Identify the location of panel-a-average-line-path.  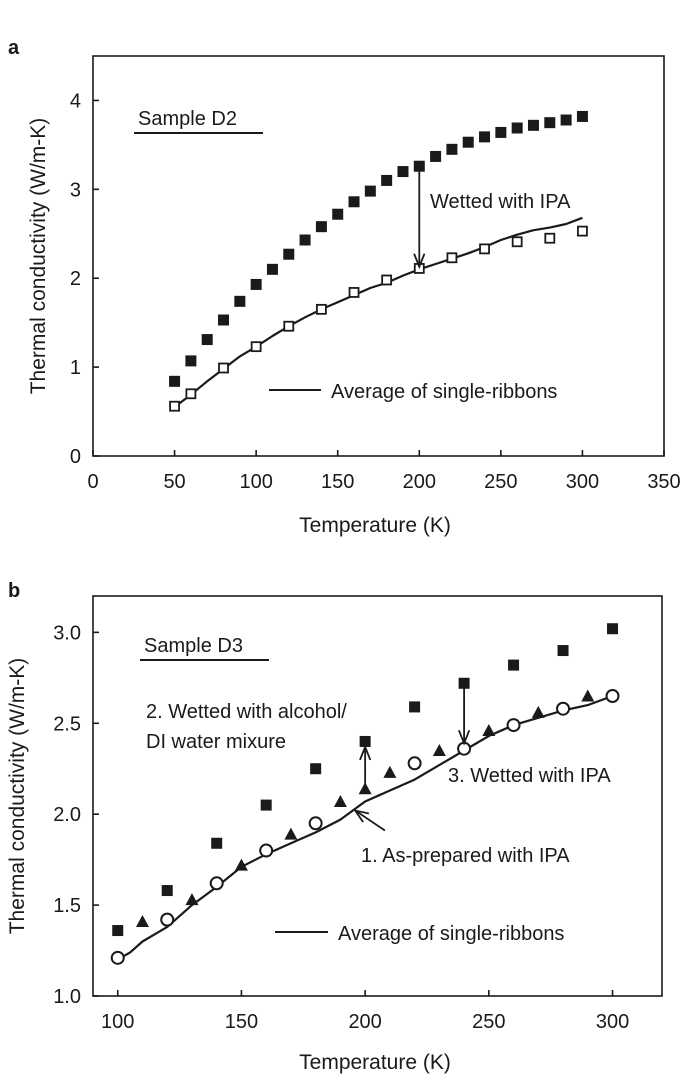
(378, 312).